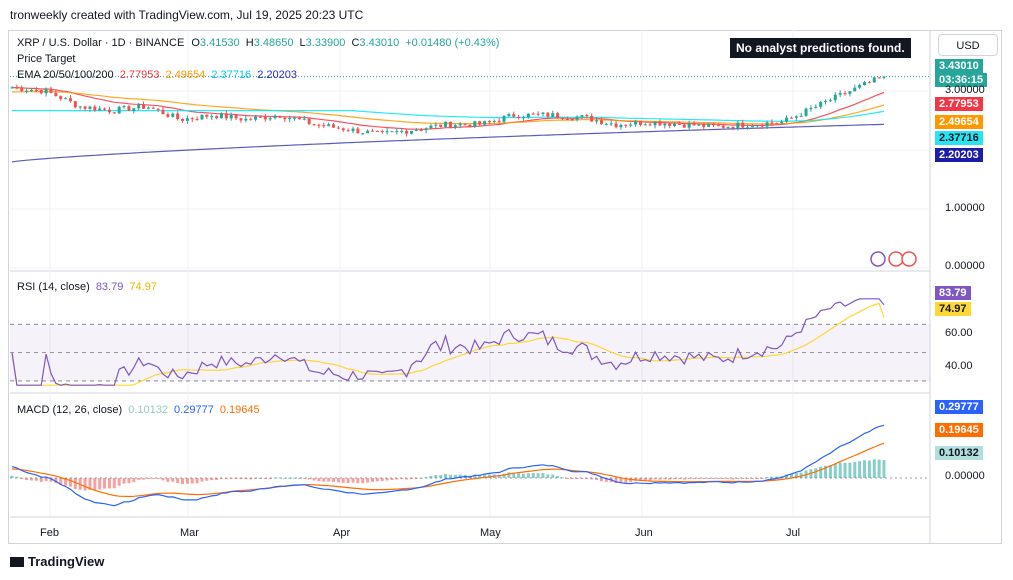  I want to click on countdown-tag: 03:36:15, so click(961, 80).